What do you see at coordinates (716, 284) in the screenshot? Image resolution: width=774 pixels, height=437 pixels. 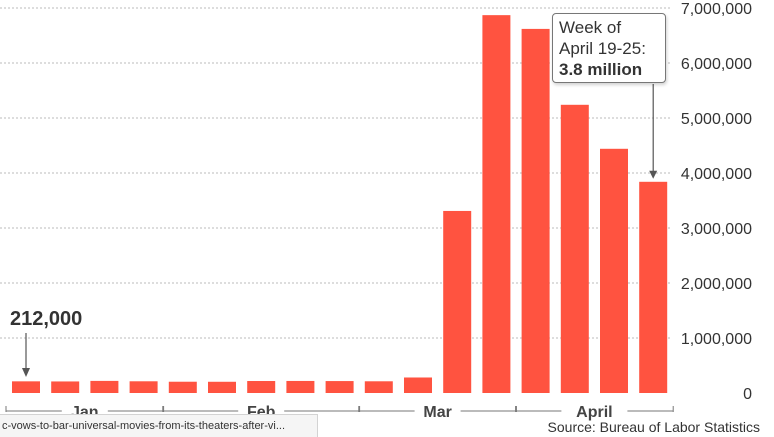 I see `y-tick-label: 2,000,000` at bounding box center [716, 284].